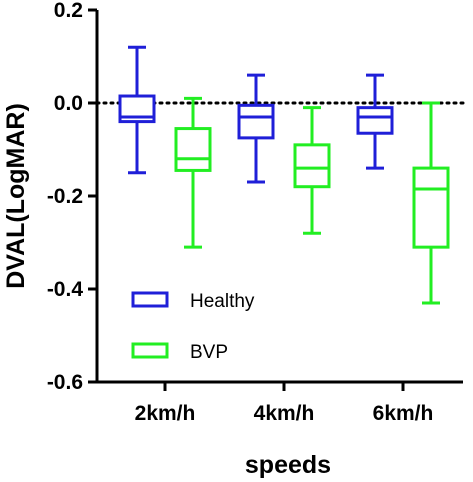 The image size is (473, 482). What do you see at coordinates (209, 352) in the screenshot?
I see `legend-label-bvp: BVP` at bounding box center [209, 352].